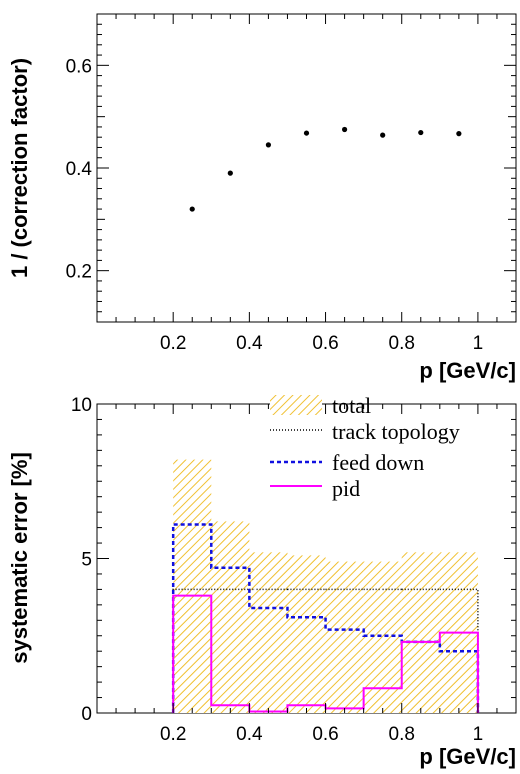  Describe the element at coordinates (19, 168) in the screenshot. I see `top-y-axis-title: 1 / (correction factor)` at that location.